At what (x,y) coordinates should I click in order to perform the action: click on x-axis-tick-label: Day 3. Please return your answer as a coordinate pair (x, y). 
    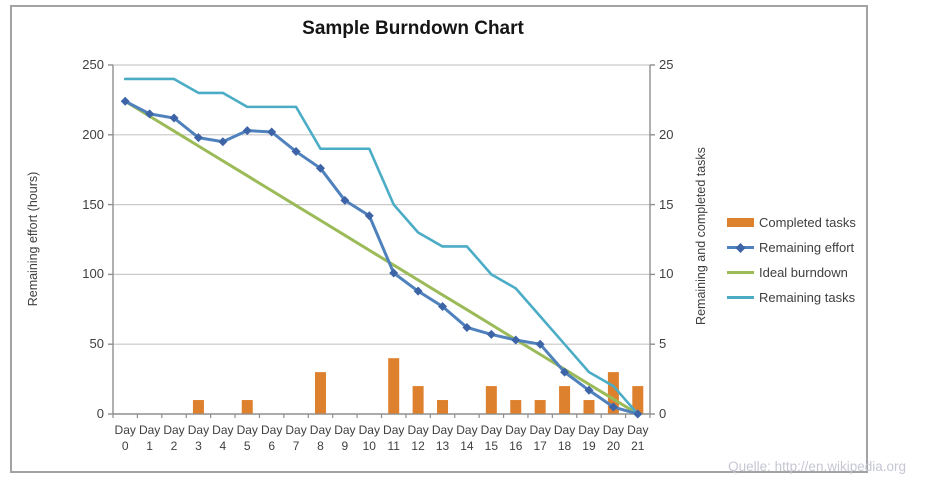
    Looking at the image, I should click on (198, 438).